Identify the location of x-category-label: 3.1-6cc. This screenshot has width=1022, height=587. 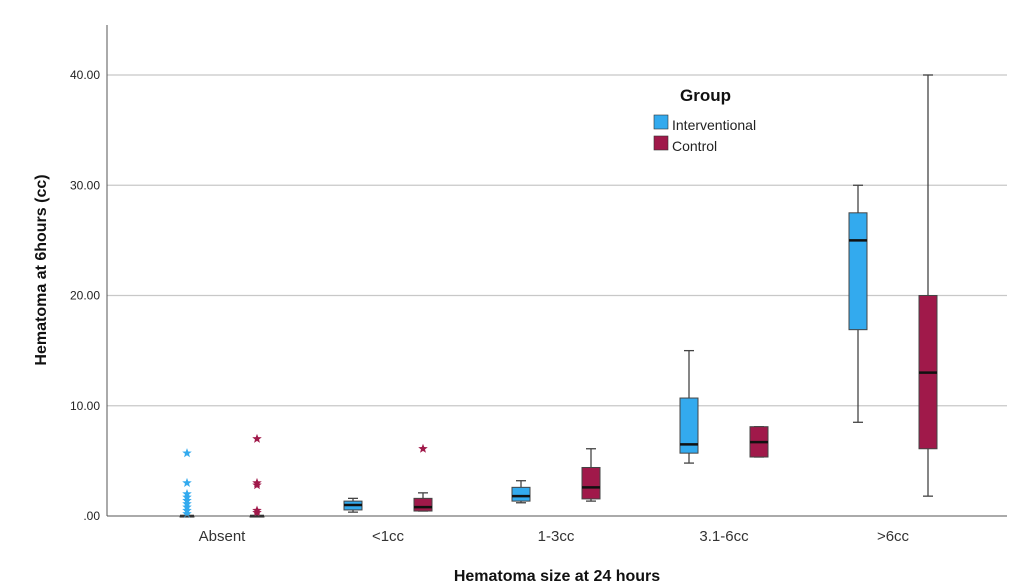
(724, 536).